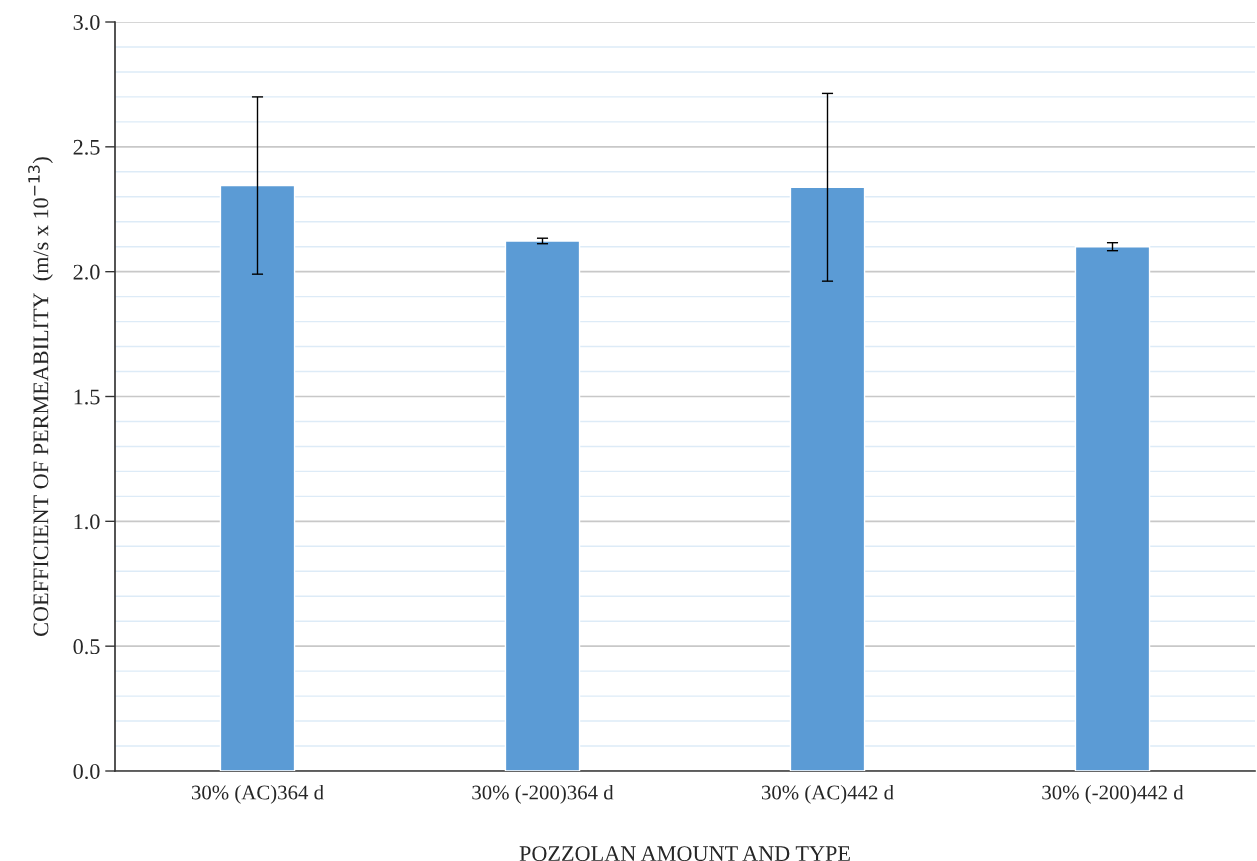  I want to click on x-tick-label: 30% (-200)364 d, so click(543, 794).